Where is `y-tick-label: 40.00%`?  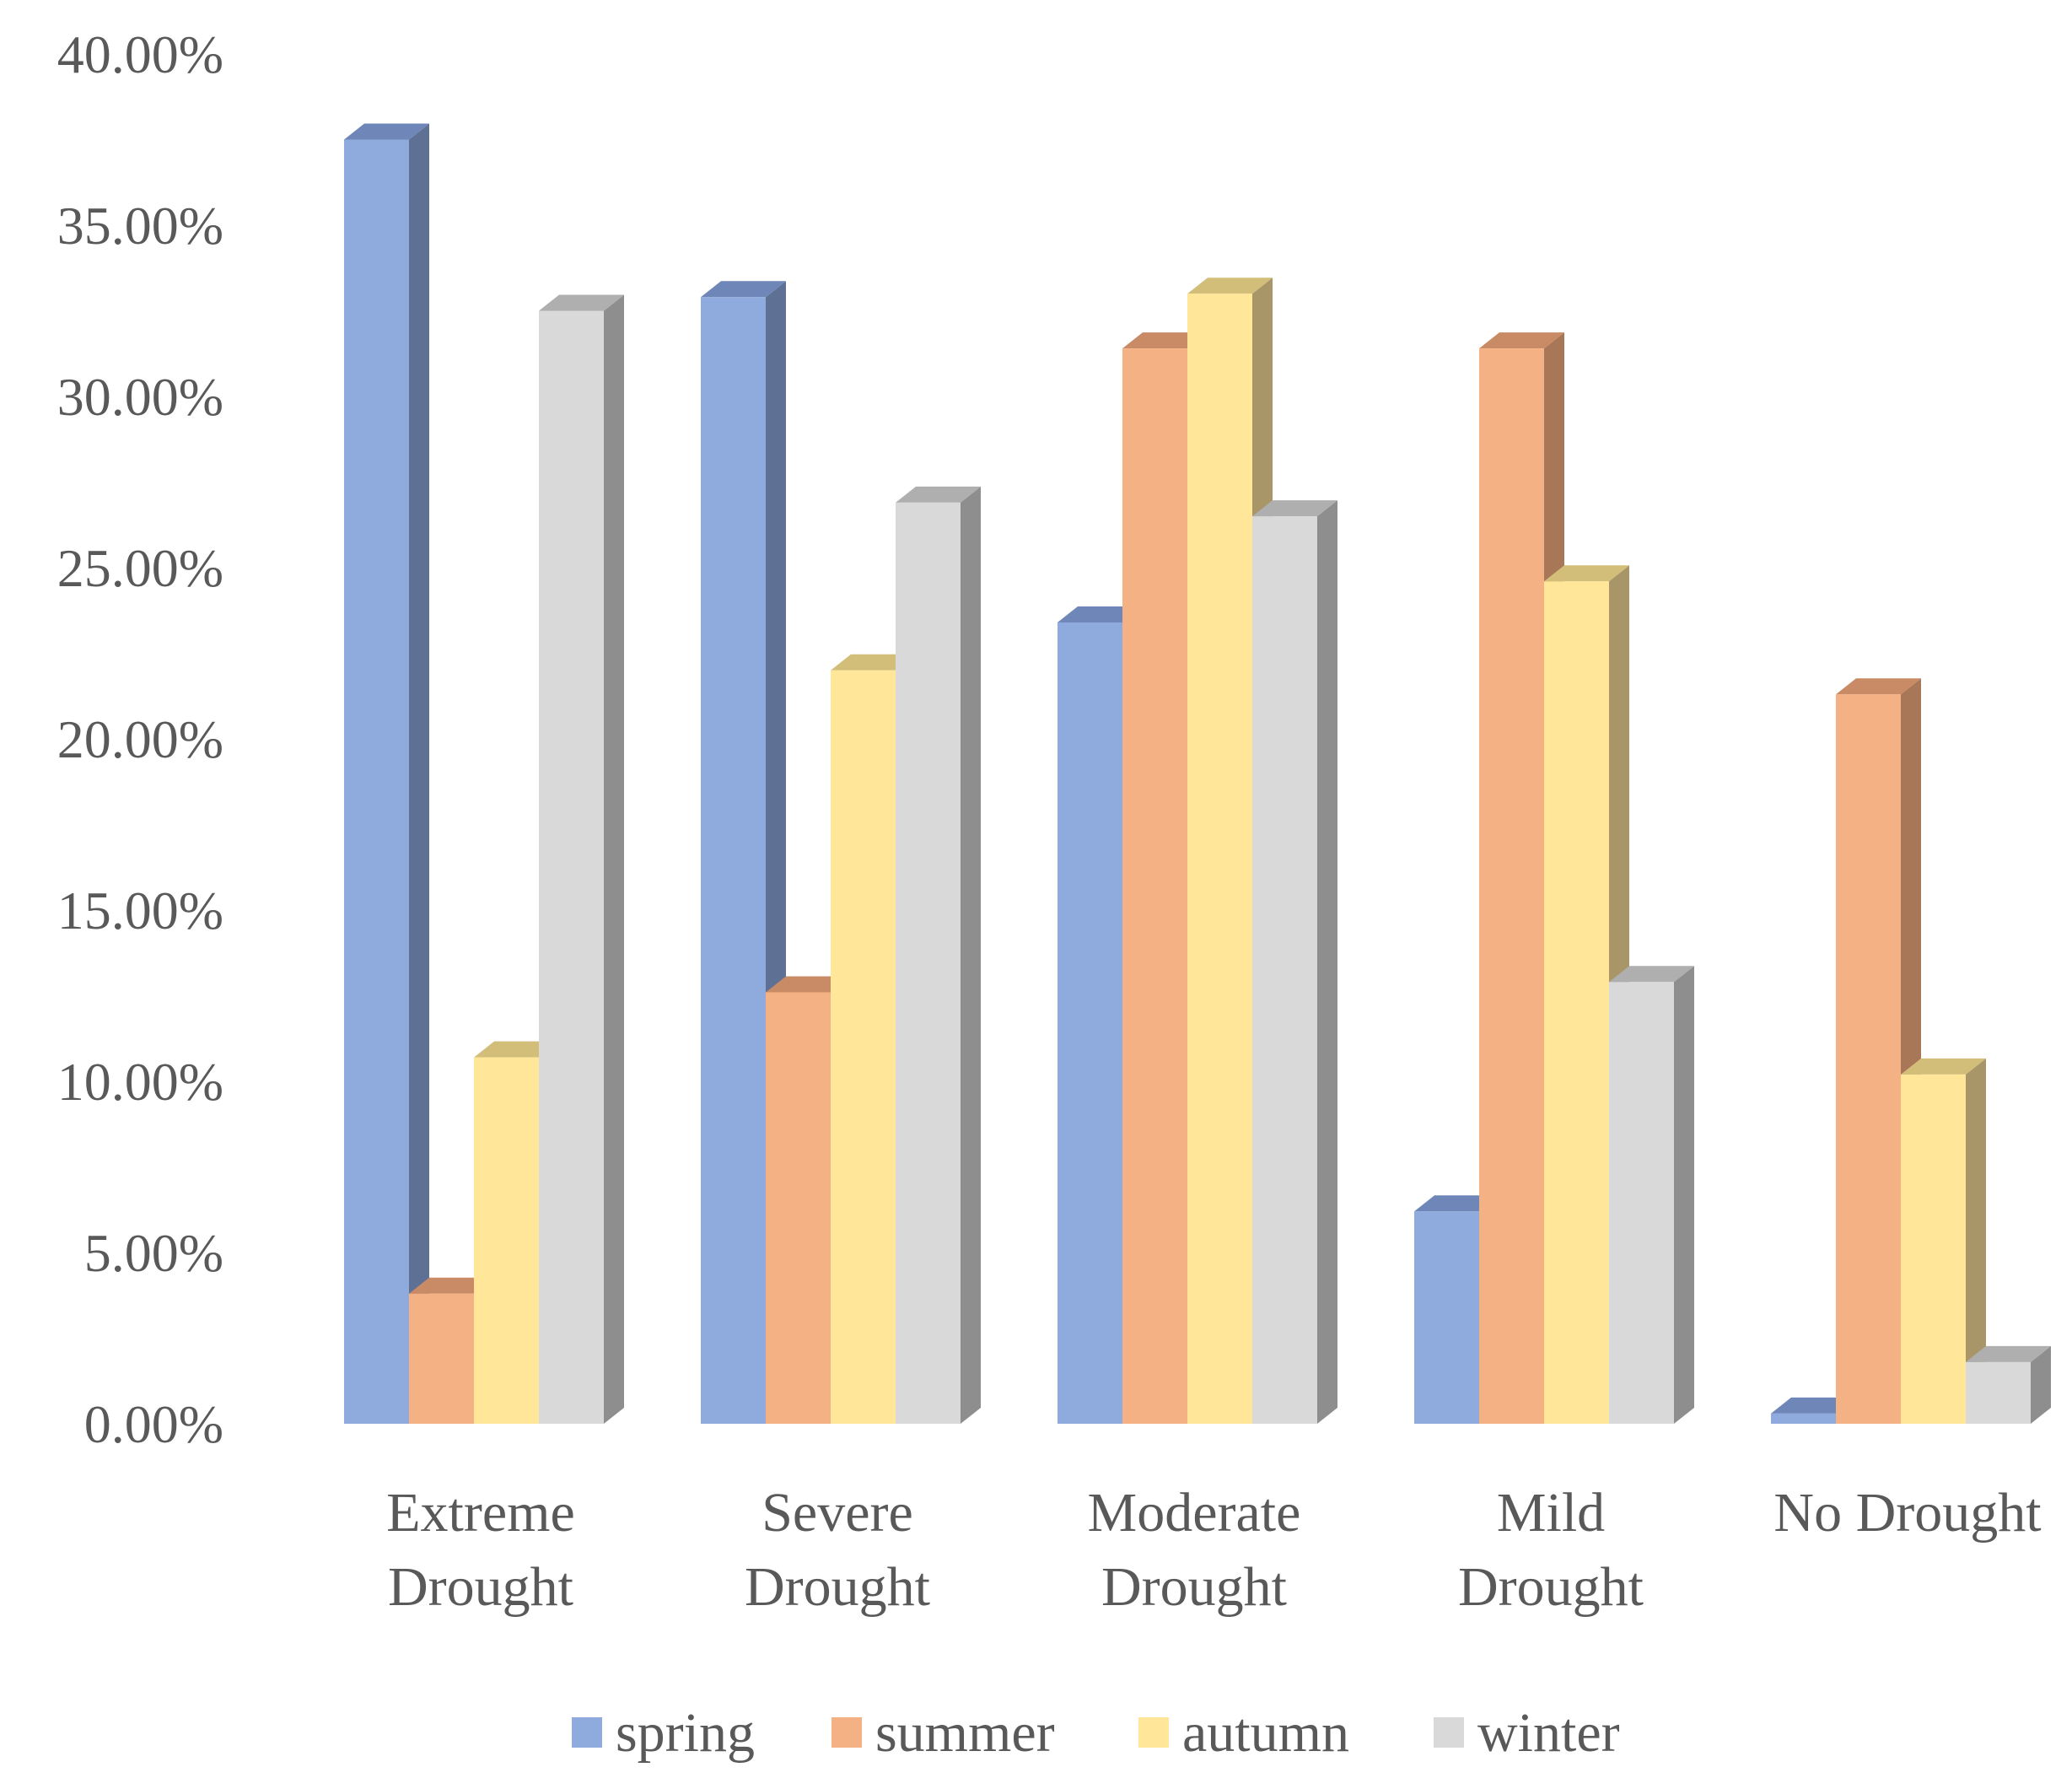
y-tick-label: 40.00% is located at coordinates (140, 54).